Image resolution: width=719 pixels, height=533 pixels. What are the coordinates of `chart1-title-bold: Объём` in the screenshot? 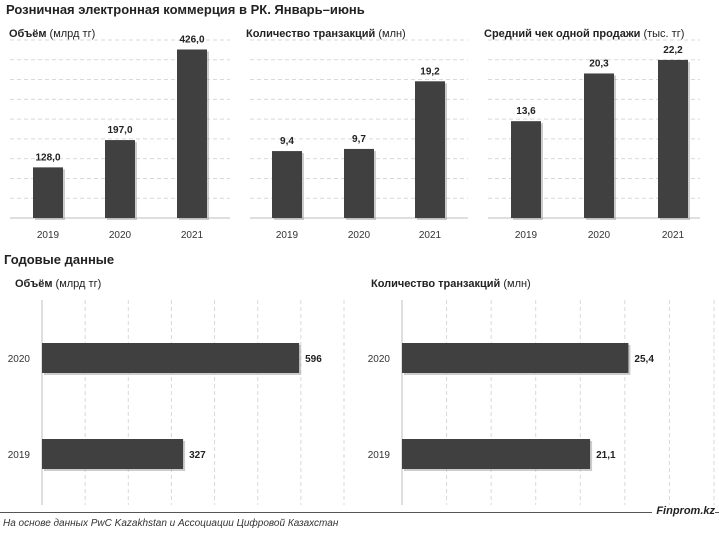 It's located at (28, 34).